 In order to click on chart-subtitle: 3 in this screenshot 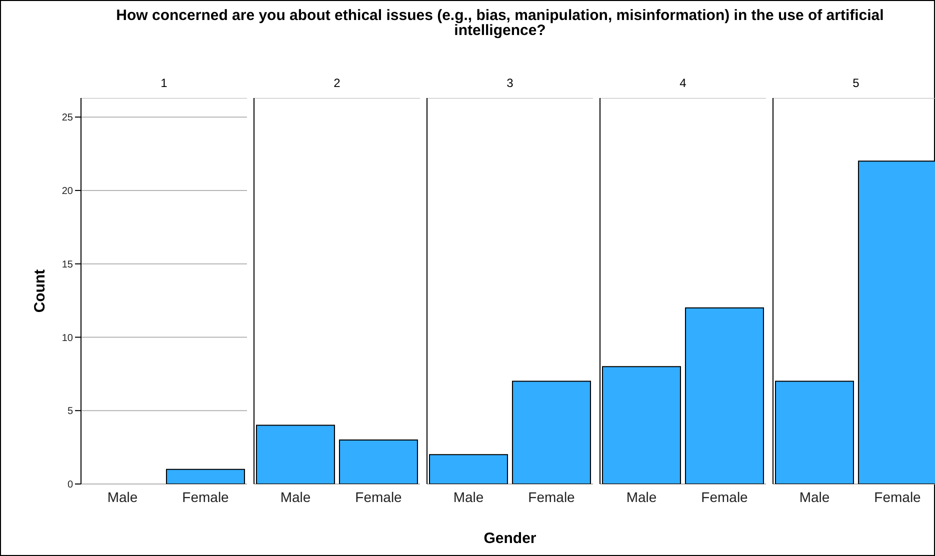, I will do `click(510, 83)`.